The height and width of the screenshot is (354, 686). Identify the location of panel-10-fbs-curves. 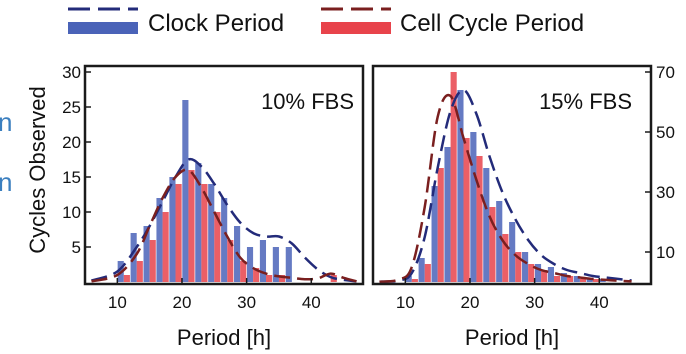
(224, 220).